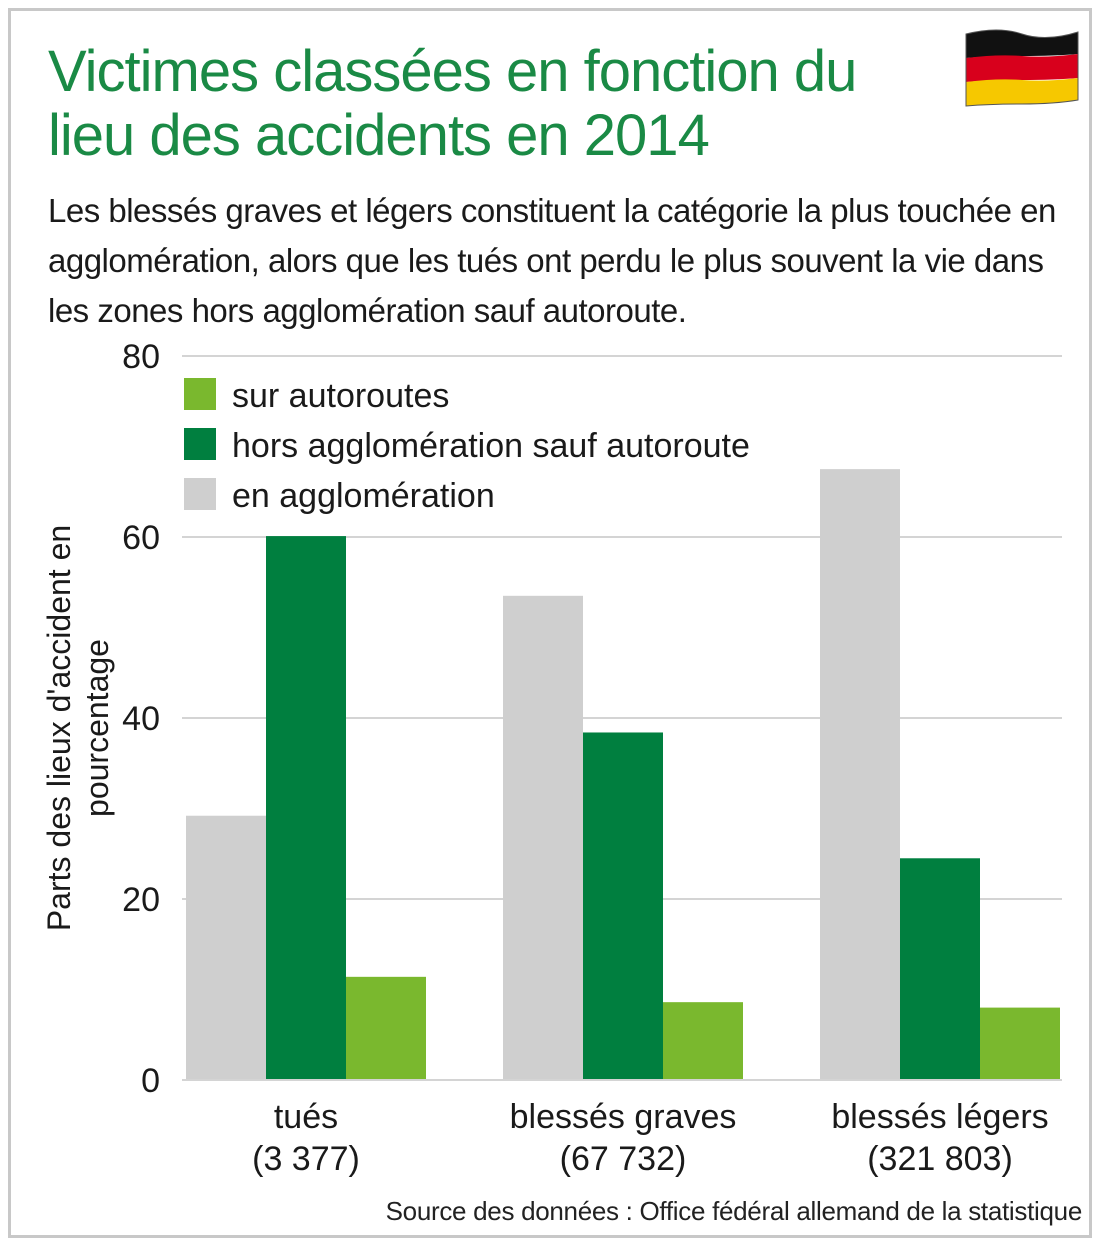  Describe the element at coordinates (306, 1159) in the screenshot. I see `x-category-label-0-line-2: (3 377)` at that location.